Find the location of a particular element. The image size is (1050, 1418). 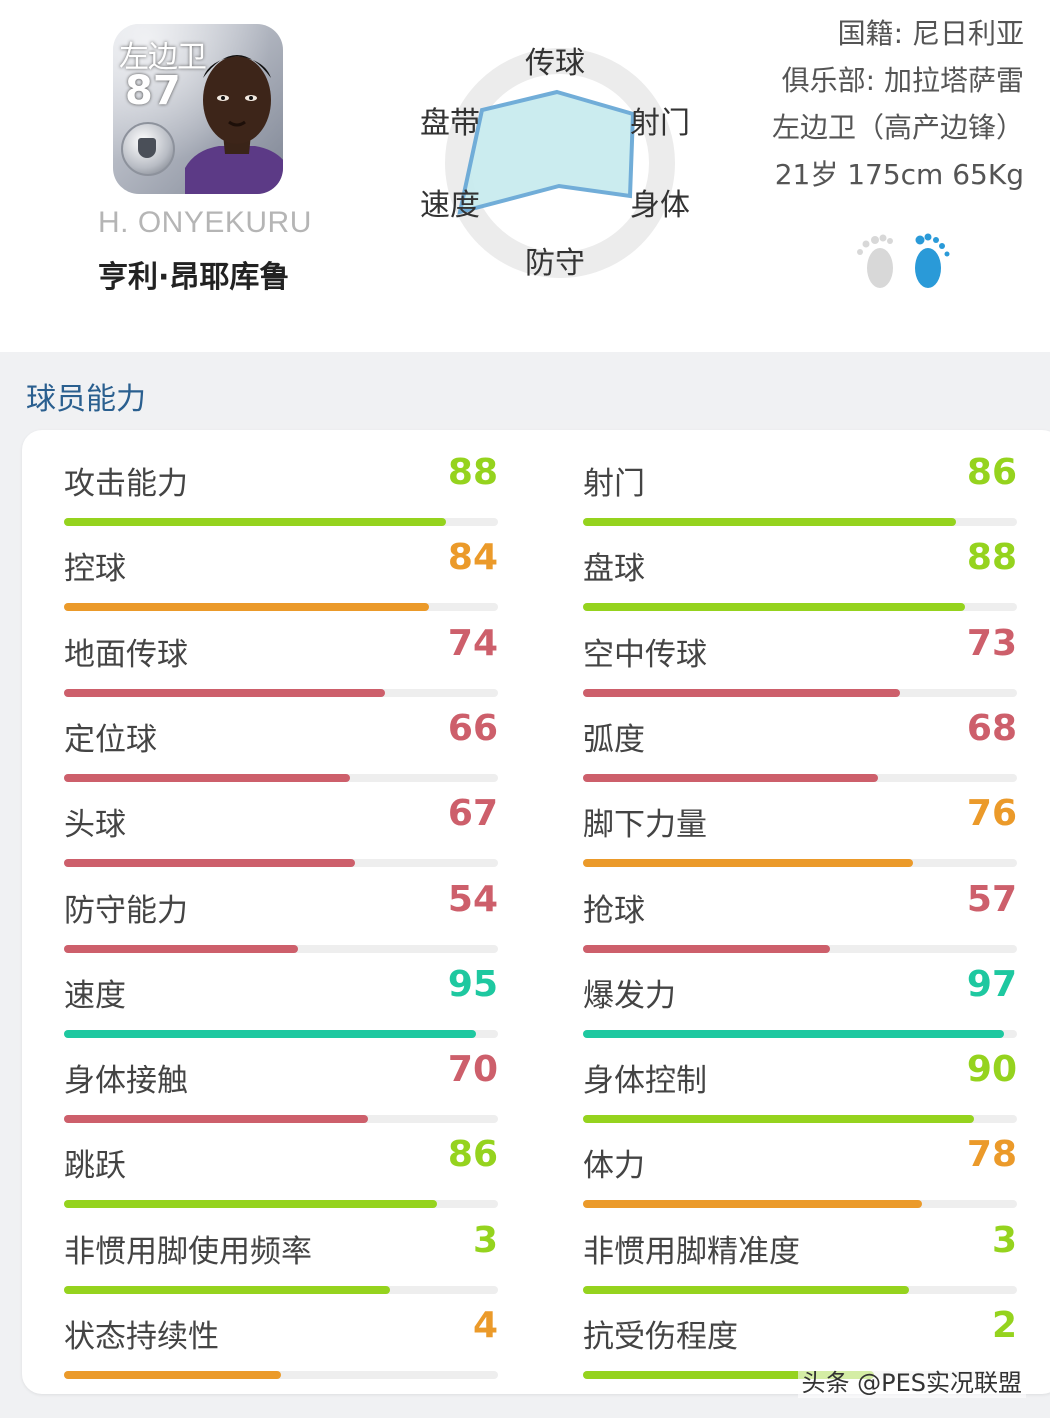

stat-label: 定位球 is located at coordinates (110, 739).